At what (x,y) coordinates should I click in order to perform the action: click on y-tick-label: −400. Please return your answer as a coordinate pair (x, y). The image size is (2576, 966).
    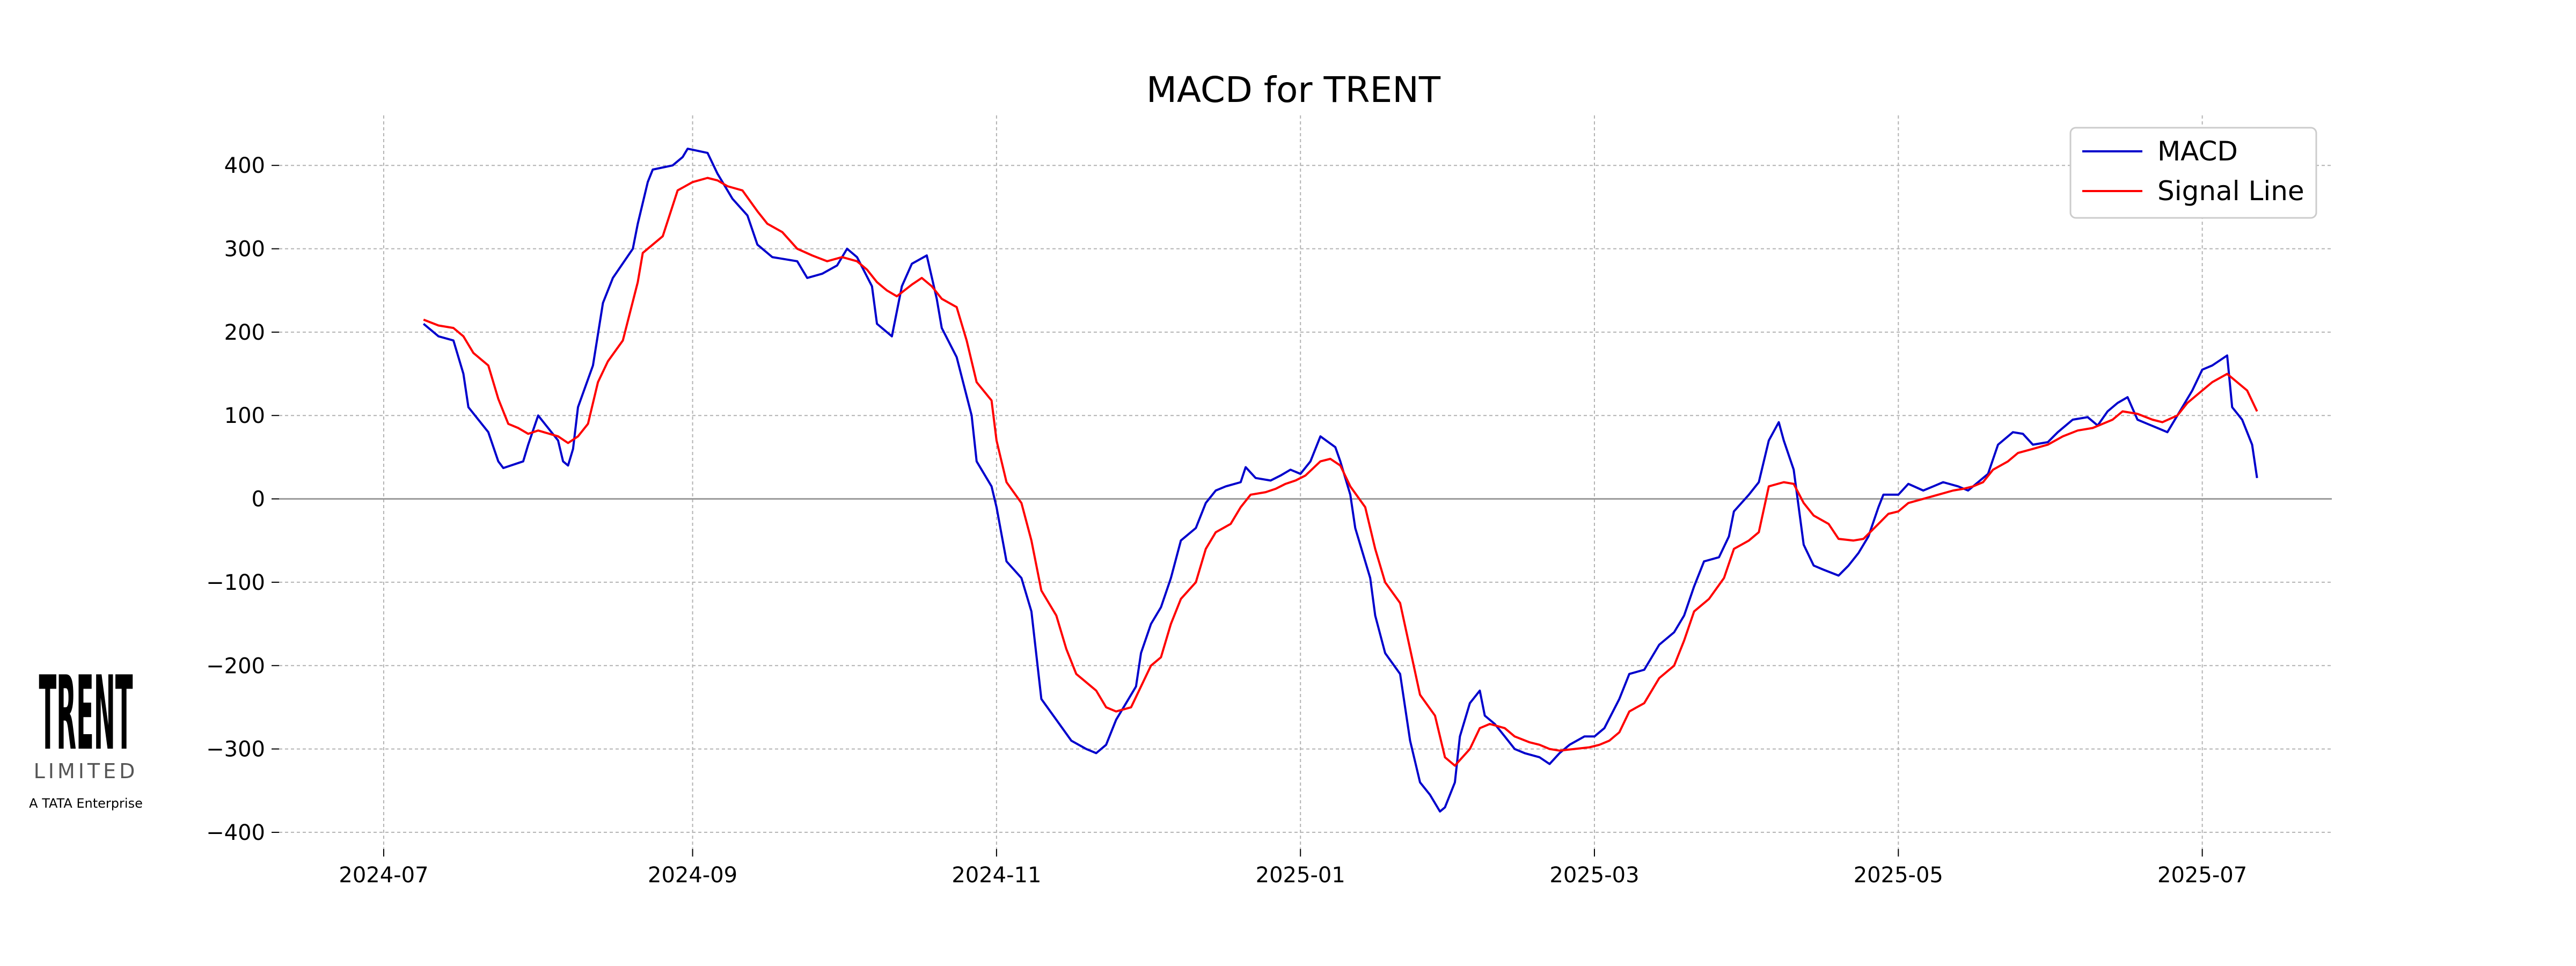
    Looking at the image, I should click on (235, 833).